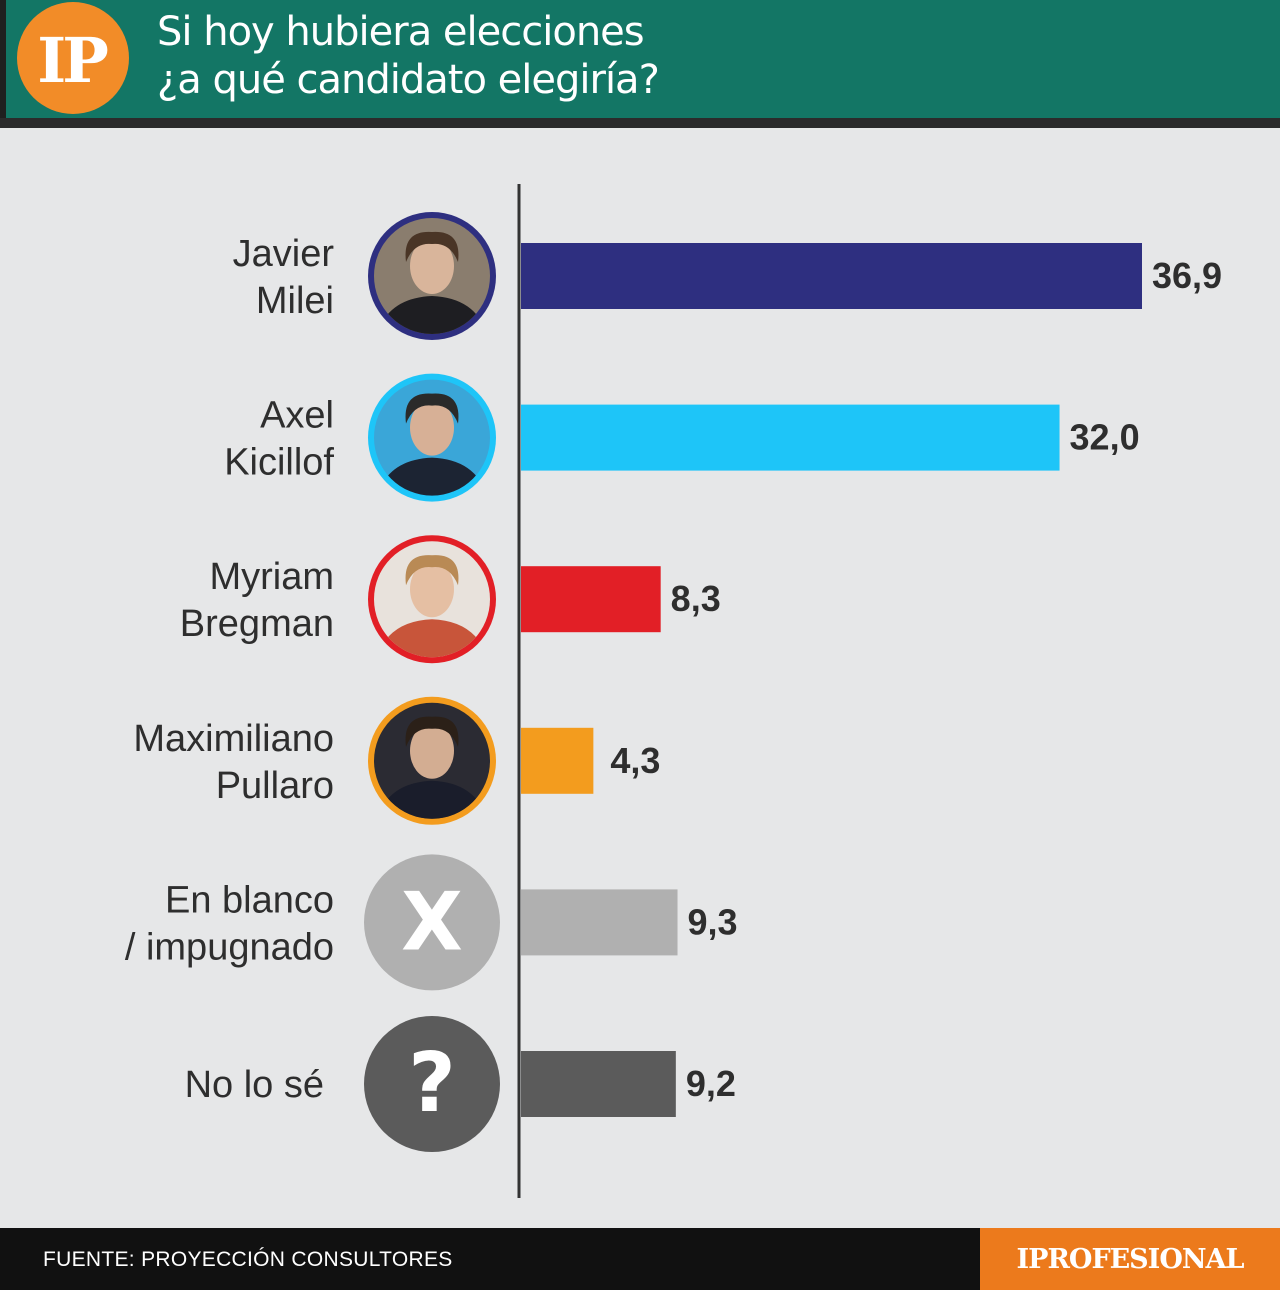  What do you see at coordinates (396, 760) in the screenshot?
I see `category-row: Maximiliano Pullaro 4,3` at bounding box center [396, 760].